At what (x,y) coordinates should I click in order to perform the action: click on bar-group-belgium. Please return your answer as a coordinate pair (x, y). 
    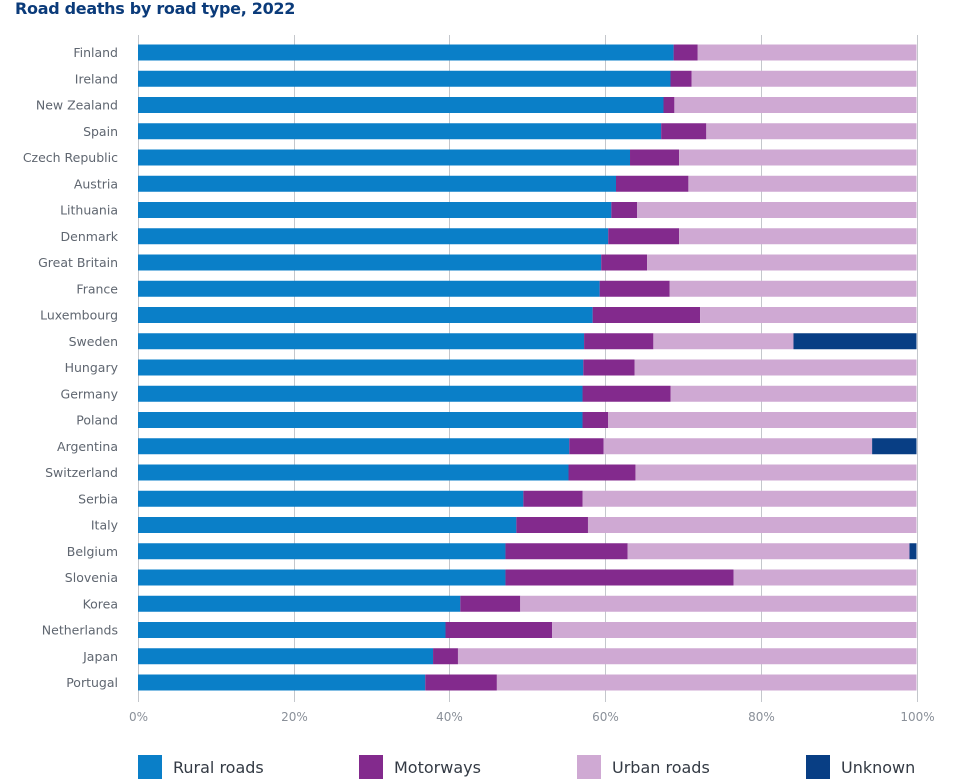
    Looking at the image, I should click on (527, 551).